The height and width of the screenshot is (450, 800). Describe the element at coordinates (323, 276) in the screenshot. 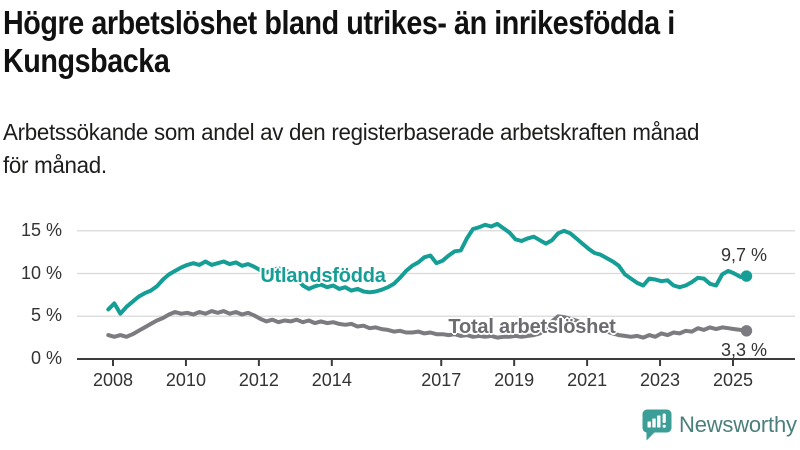

I see `series-label-utlandsfodda: Utlandsfödda` at that location.